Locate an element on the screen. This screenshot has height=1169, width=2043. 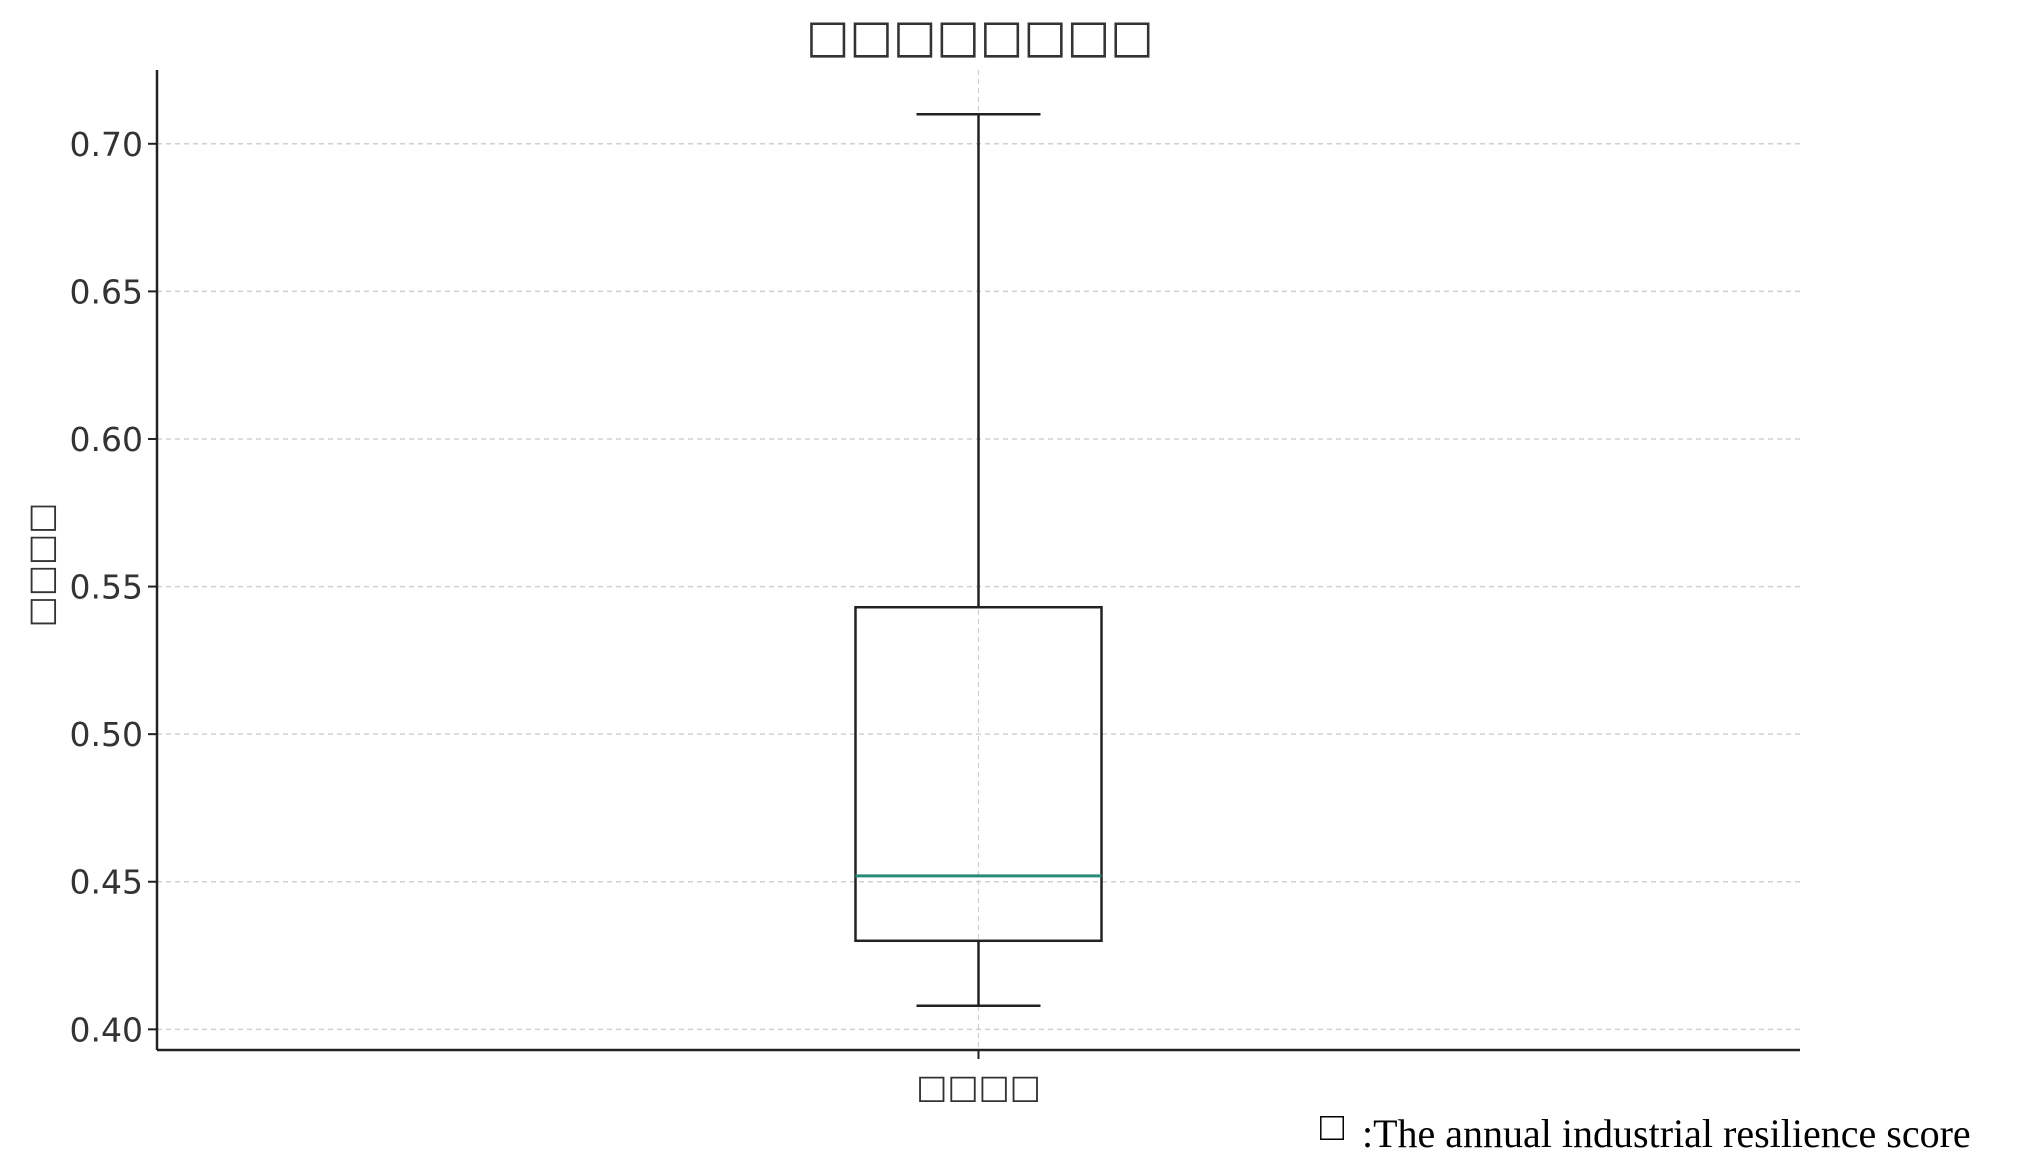
y-tick-label-0: 0.40 is located at coordinates (106, 1029).